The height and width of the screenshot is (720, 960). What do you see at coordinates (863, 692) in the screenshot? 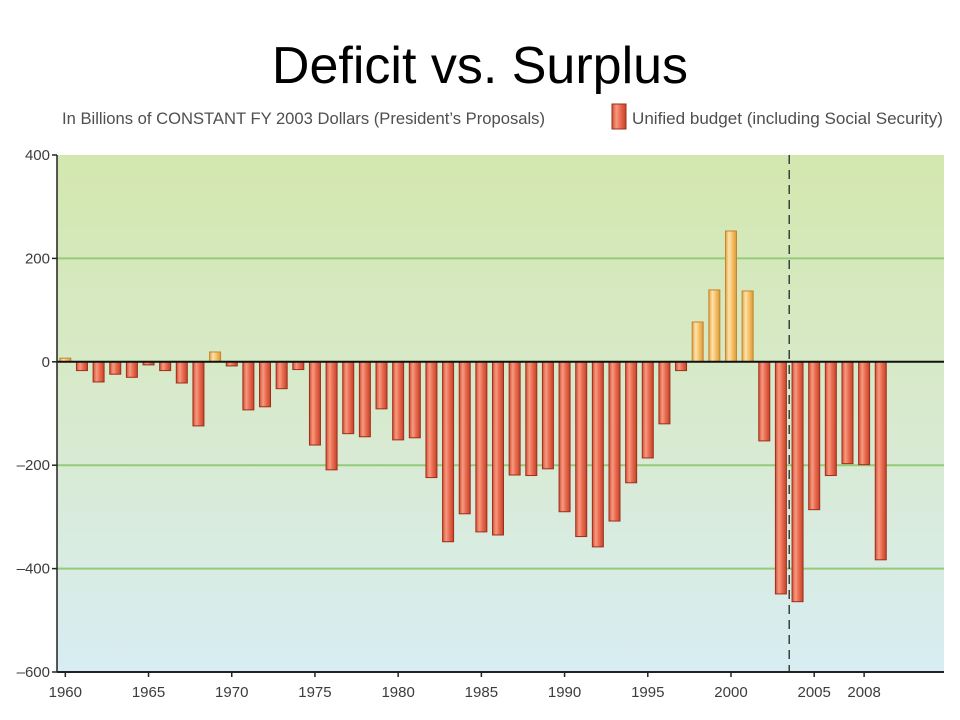
I see `x-tick-label: 2008` at bounding box center [863, 692].